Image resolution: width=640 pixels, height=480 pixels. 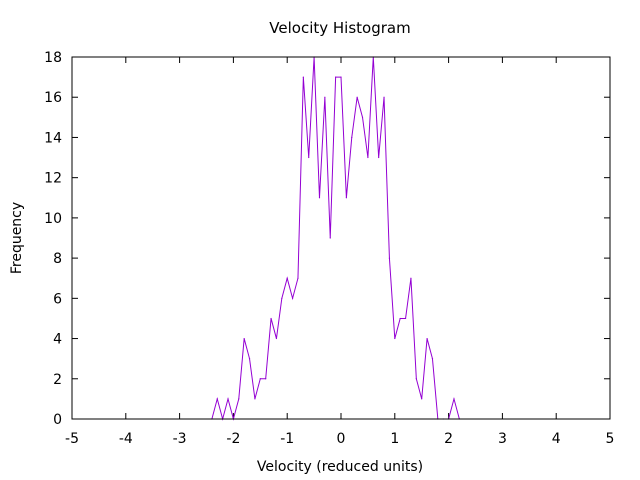 I want to click on x-tick-label: 4, so click(x=556, y=439).